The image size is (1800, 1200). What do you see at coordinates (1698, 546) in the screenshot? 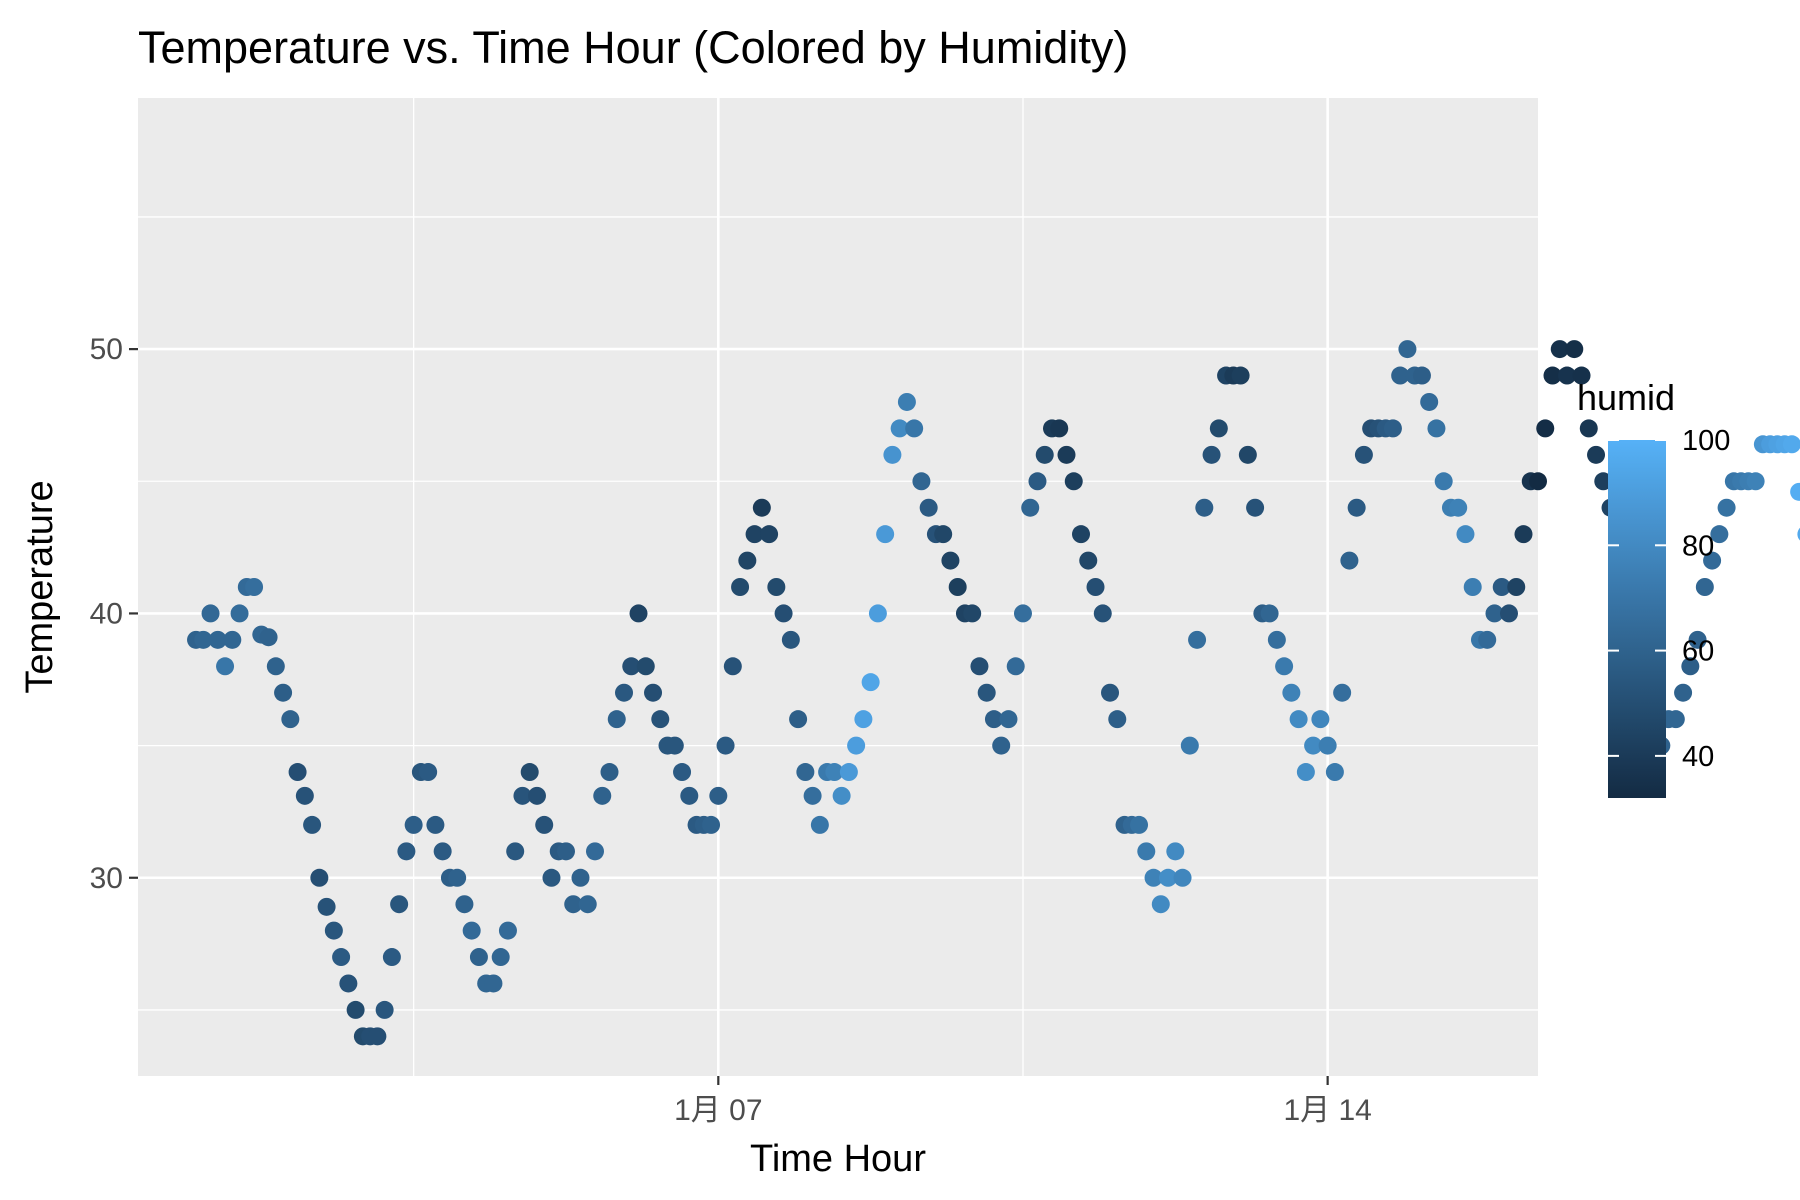
I see `legend-tick-label: 80` at bounding box center [1698, 546].